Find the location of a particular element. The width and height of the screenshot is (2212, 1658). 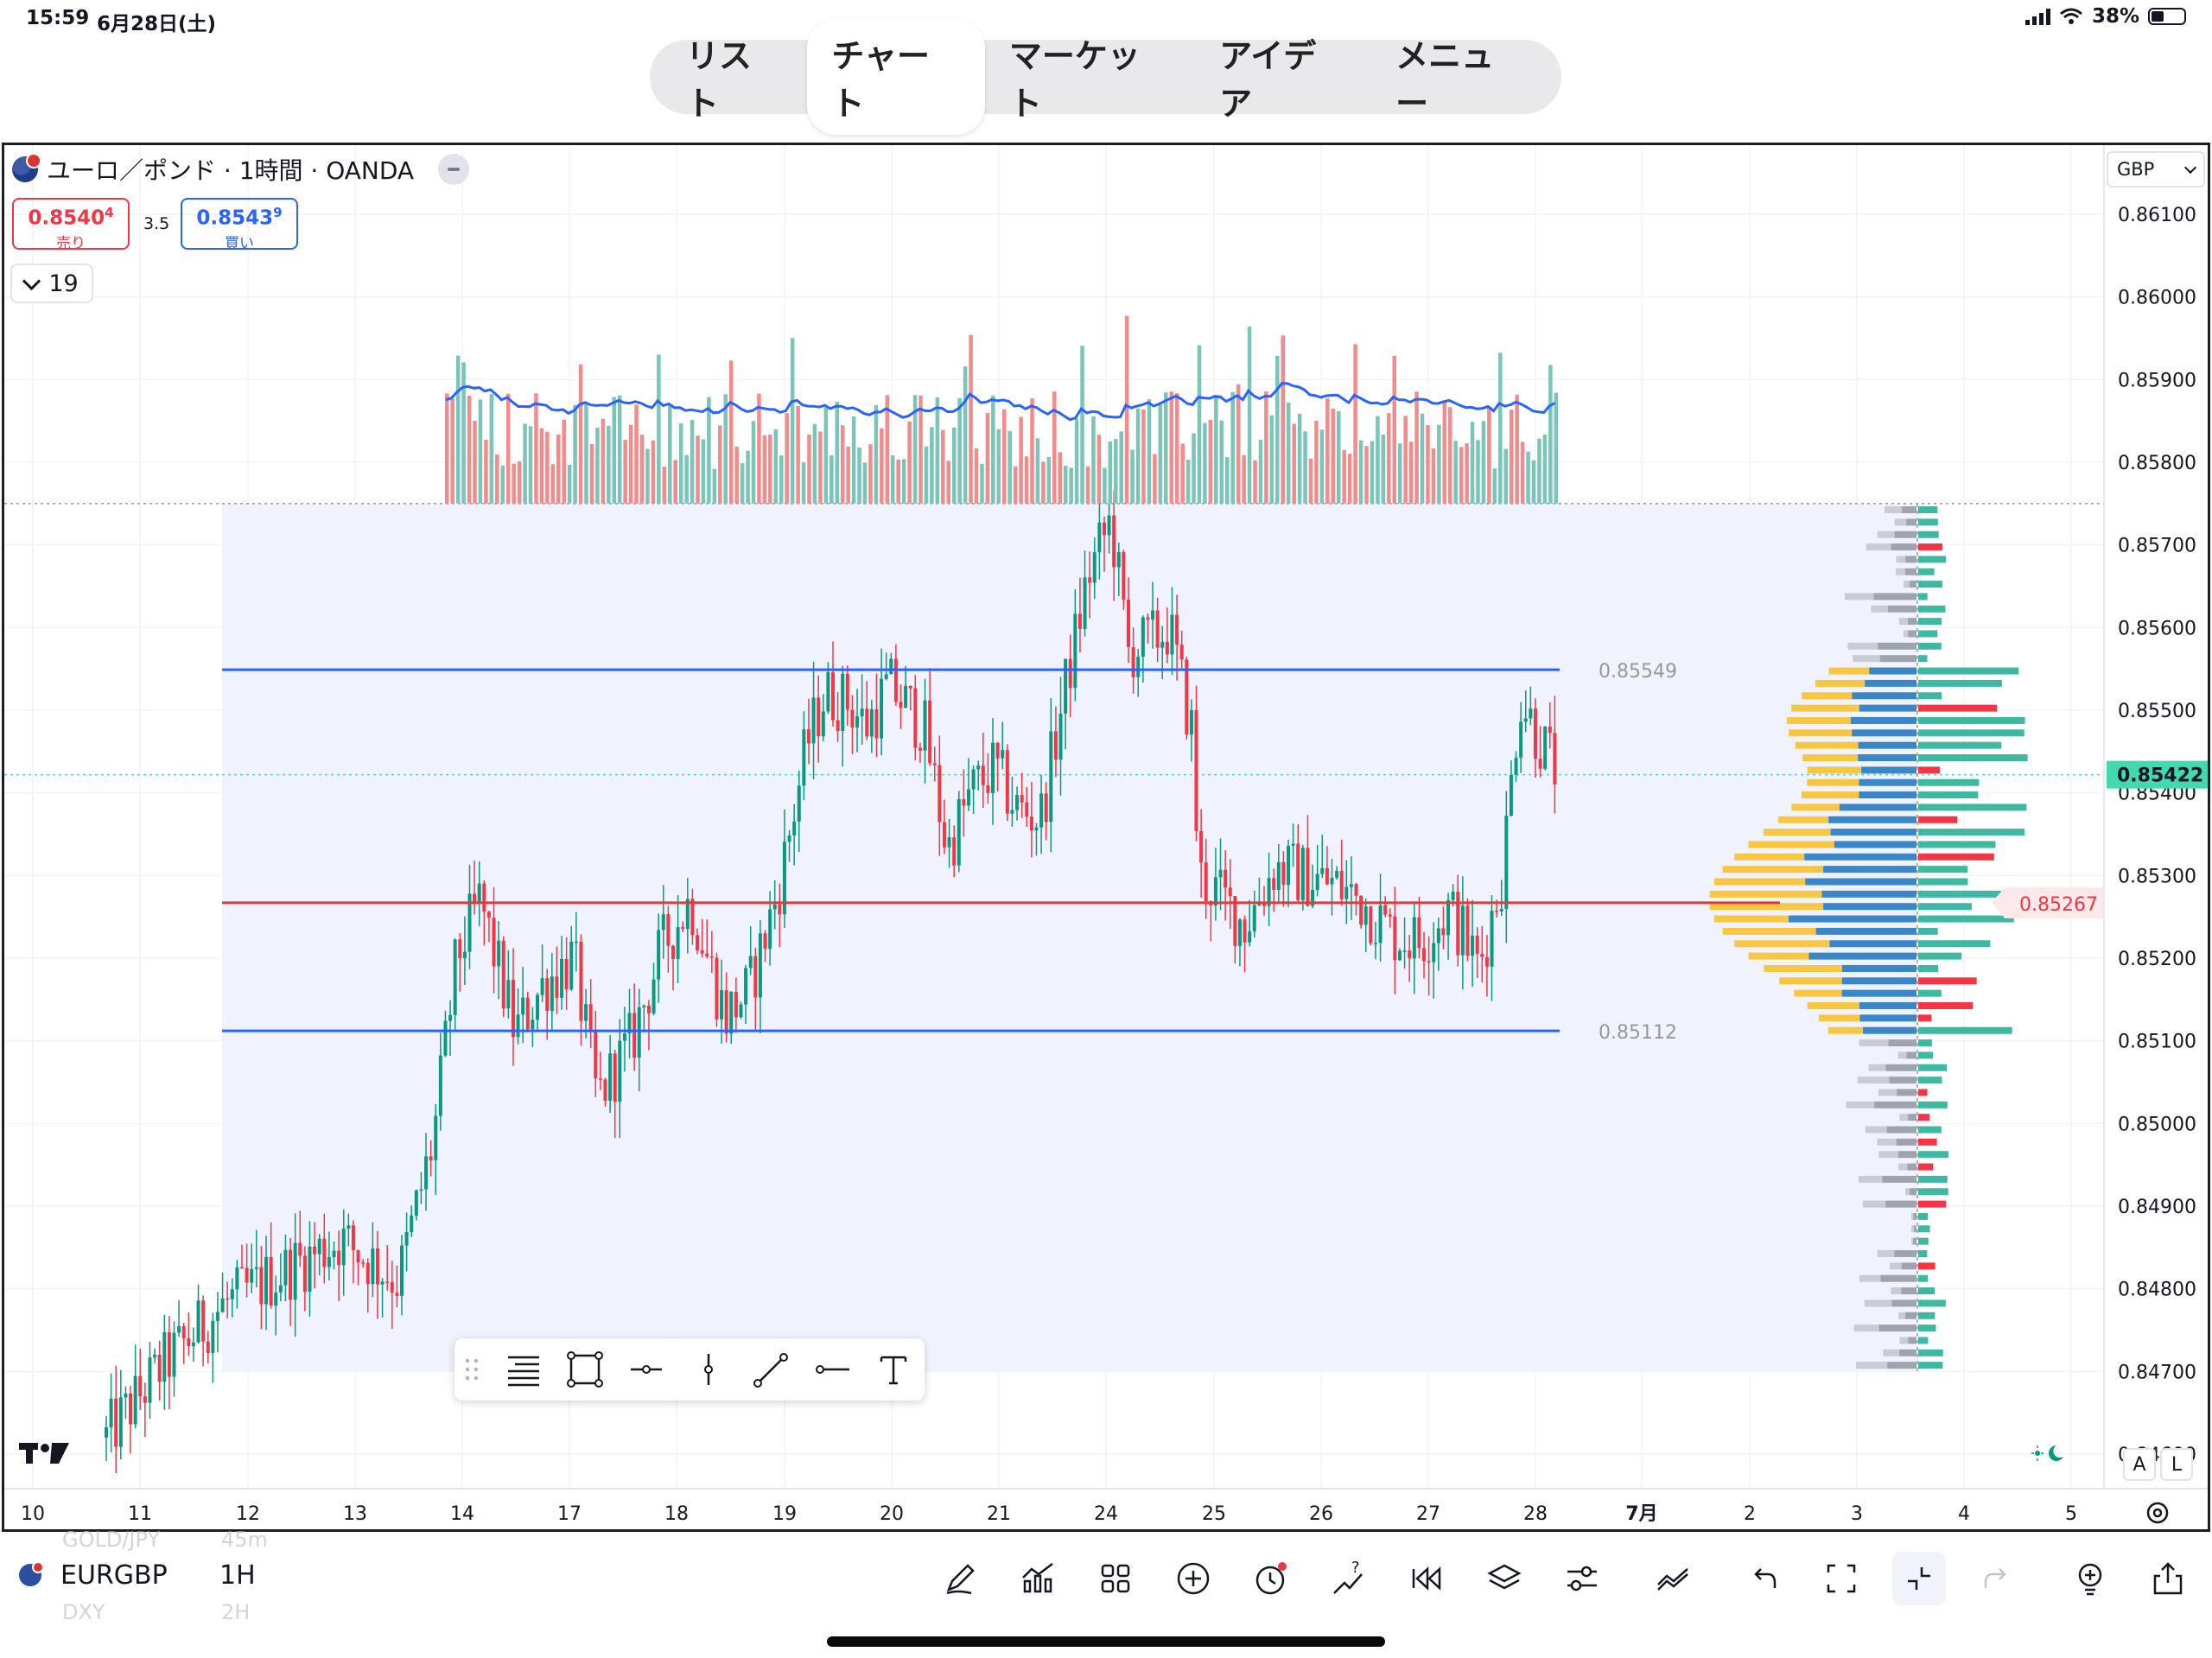

top-nav: リスト チャート マーケット アイデア メニュー is located at coordinates (1105, 77).